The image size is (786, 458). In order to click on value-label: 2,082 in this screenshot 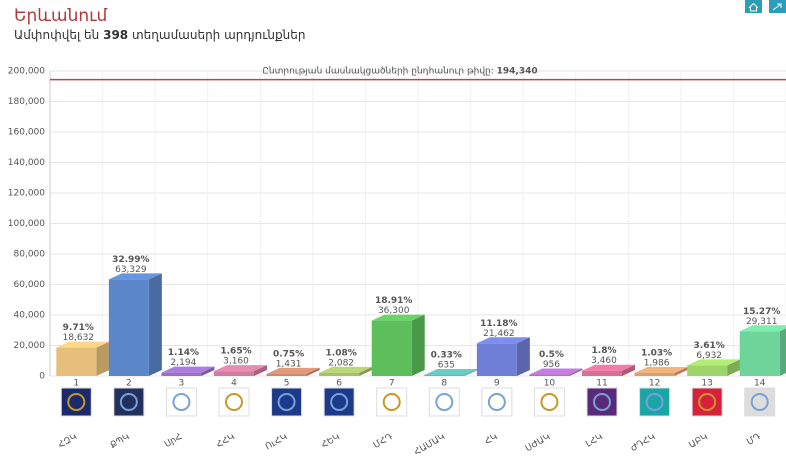, I will do `click(341, 363)`.